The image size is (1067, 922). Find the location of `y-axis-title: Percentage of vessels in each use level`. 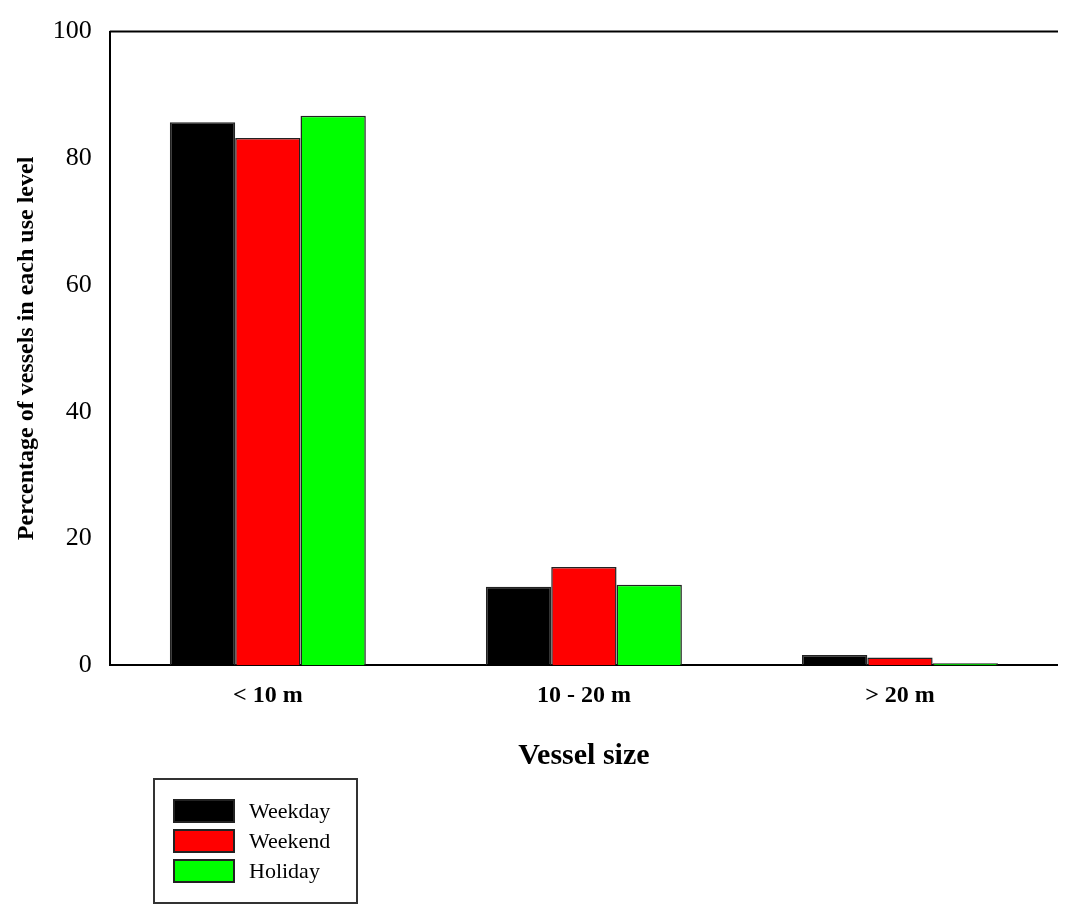

y-axis-title: Percentage of vessels in each use level is located at coordinates (24, 348).